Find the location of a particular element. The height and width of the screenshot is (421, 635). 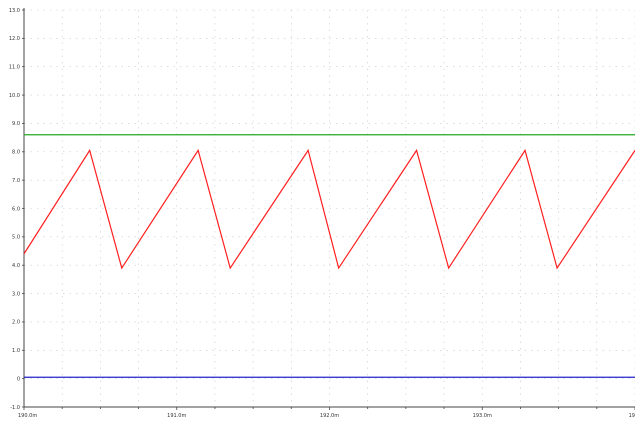

y-tick-label: 6.0 is located at coordinates (16, 209).